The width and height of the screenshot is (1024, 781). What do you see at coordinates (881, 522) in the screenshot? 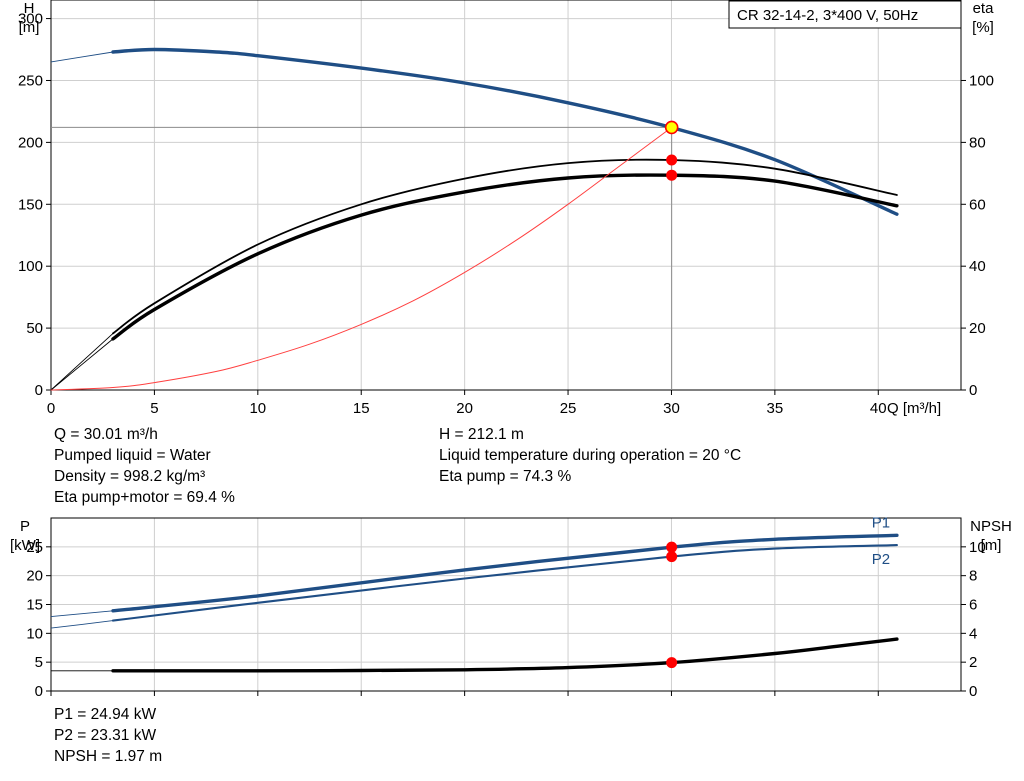
I see `series-label-P1: P1` at bounding box center [881, 522].